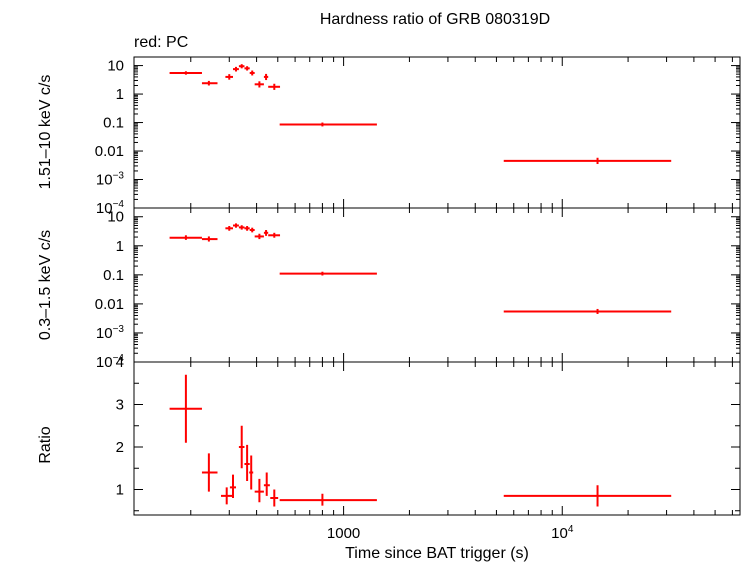  What do you see at coordinates (120, 447) in the screenshot?
I see `y-tick-label: 2` at bounding box center [120, 447].